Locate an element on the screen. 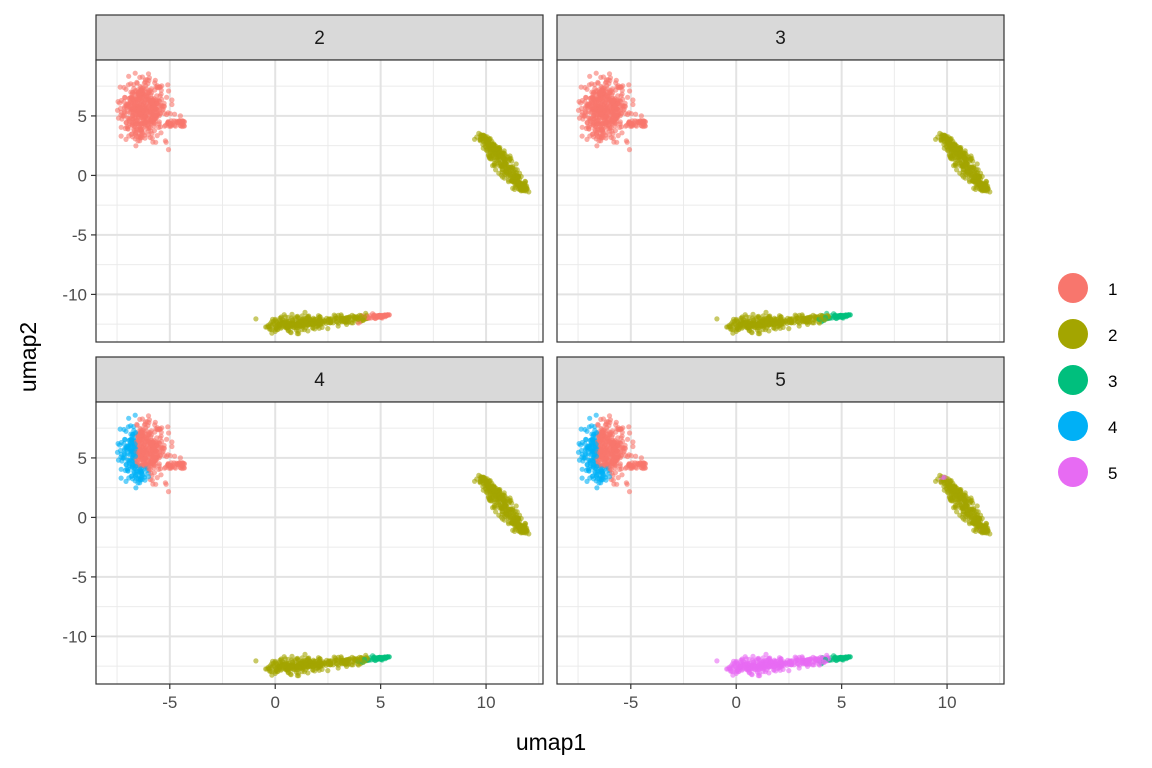 The image size is (1152, 768). point-layer is located at coordinates (784, 203).